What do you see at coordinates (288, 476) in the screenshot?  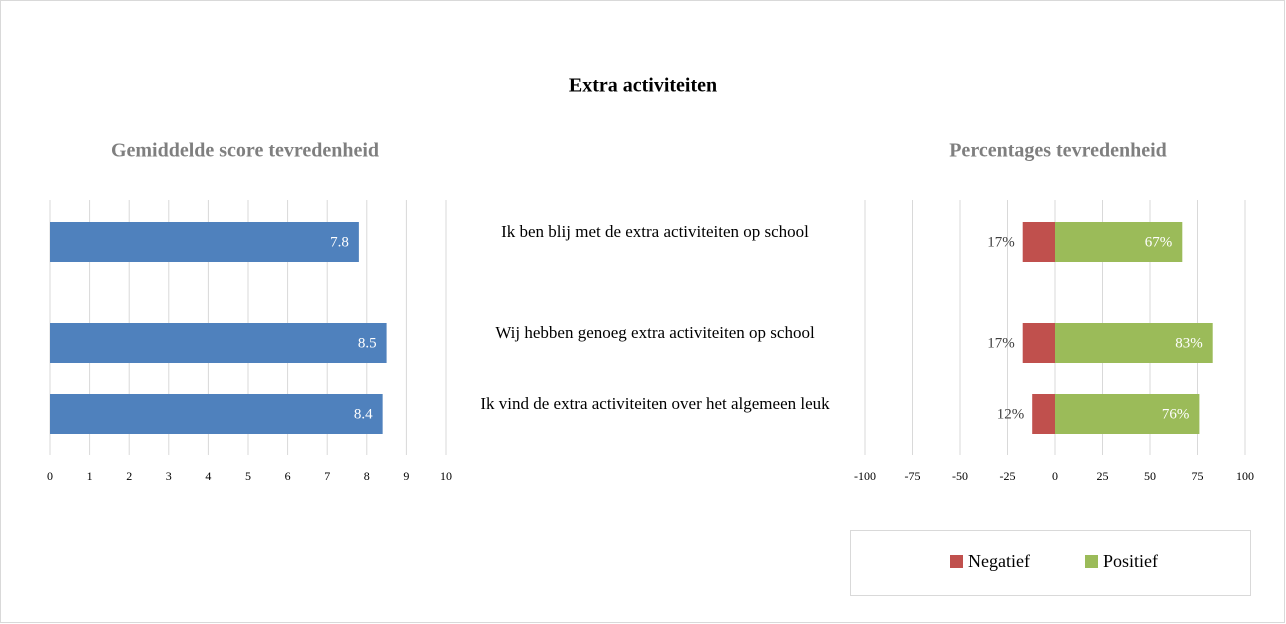 I see `x-tick-label: 6` at bounding box center [288, 476].